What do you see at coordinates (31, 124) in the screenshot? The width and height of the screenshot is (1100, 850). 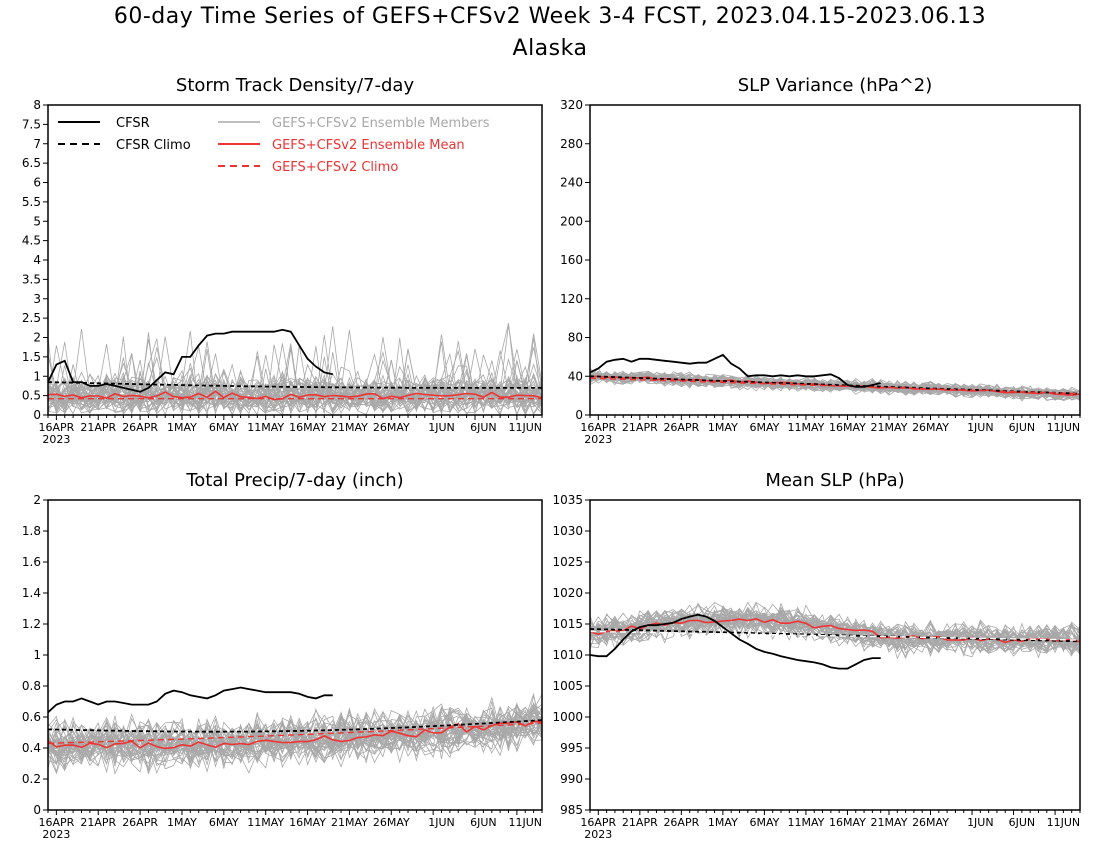 I see `y-tick-label: 7.5` at bounding box center [31, 124].